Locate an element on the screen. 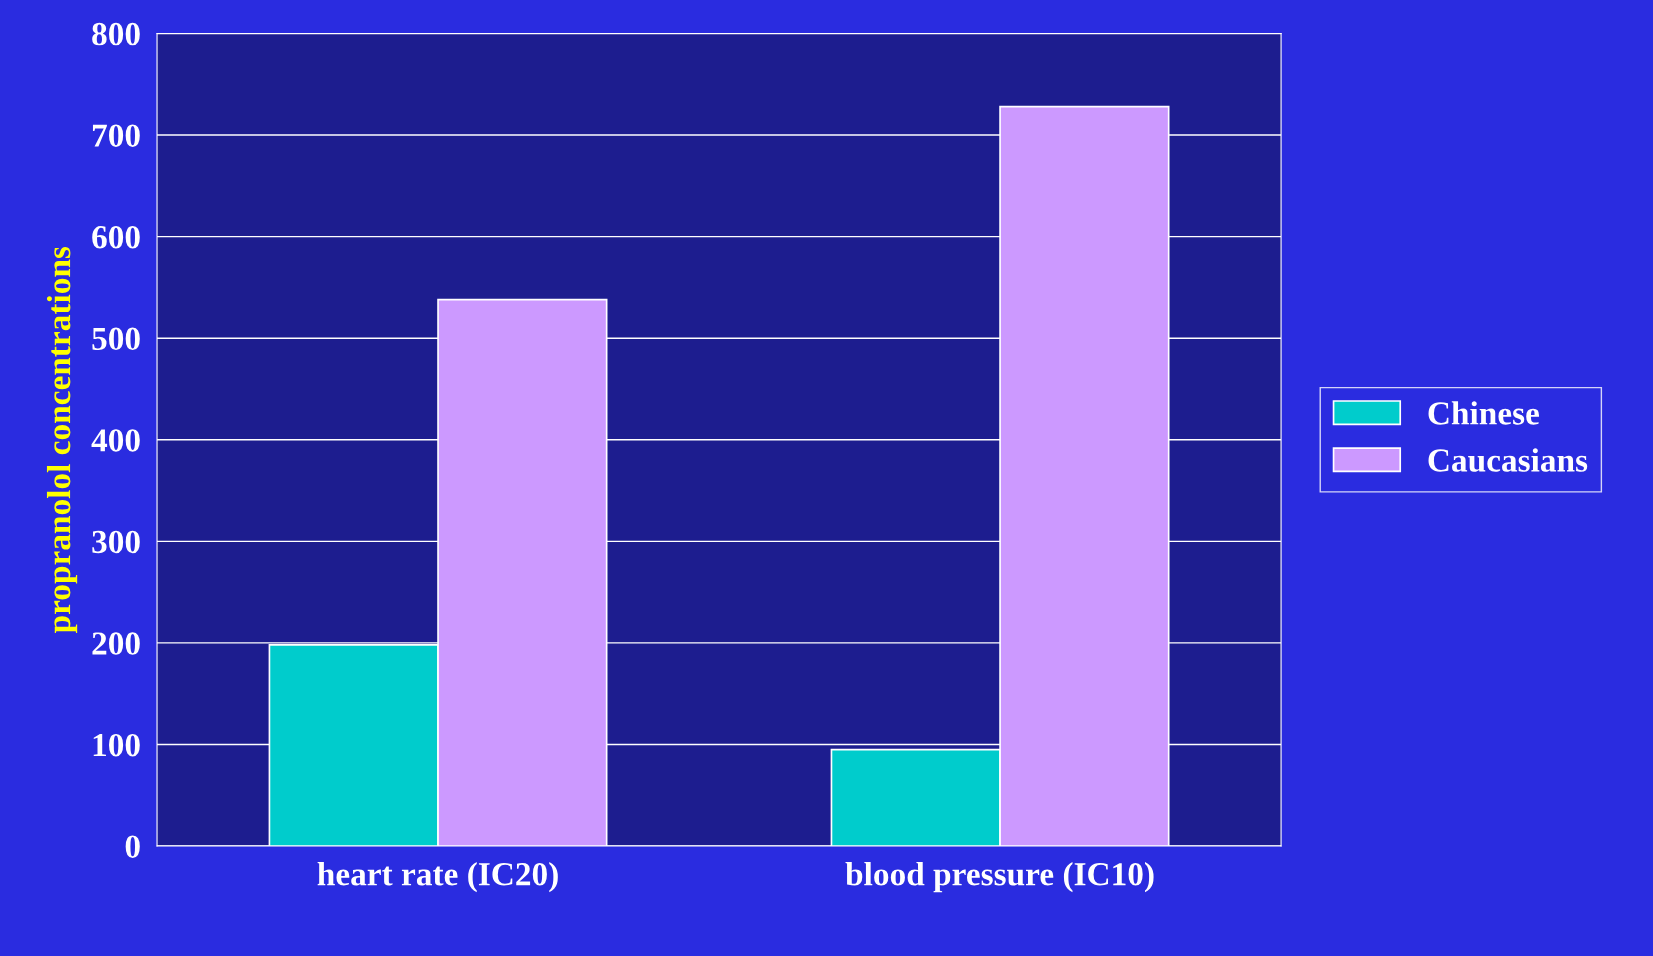 The height and width of the screenshot is (956, 1653). x-tick-label: blood pressure (IC10) is located at coordinates (999, 877).